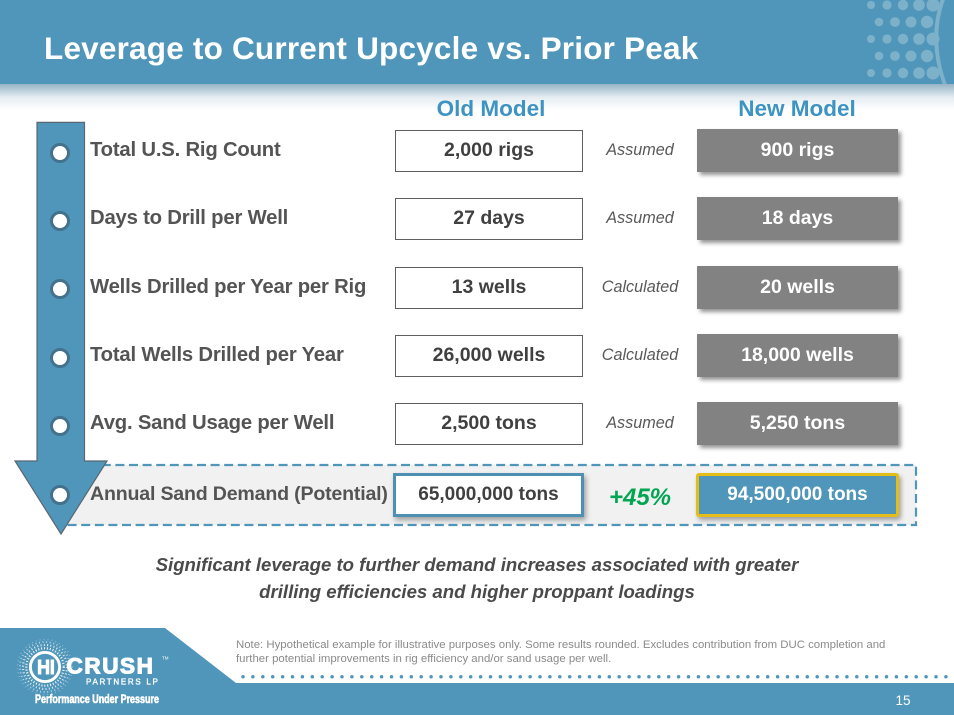 Image resolution: width=954 pixels, height=715 pixels. I want to click on svg-text: CRUSH, so click(111, 665).